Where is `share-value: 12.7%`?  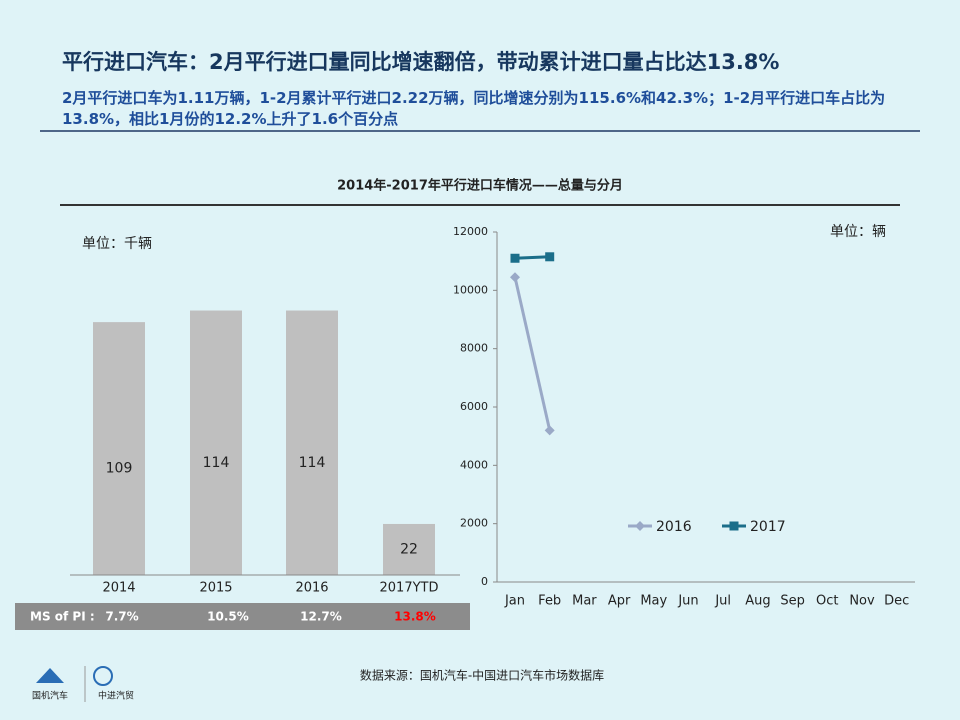
share-value: 12.7% is located at coordinates (321, 617).